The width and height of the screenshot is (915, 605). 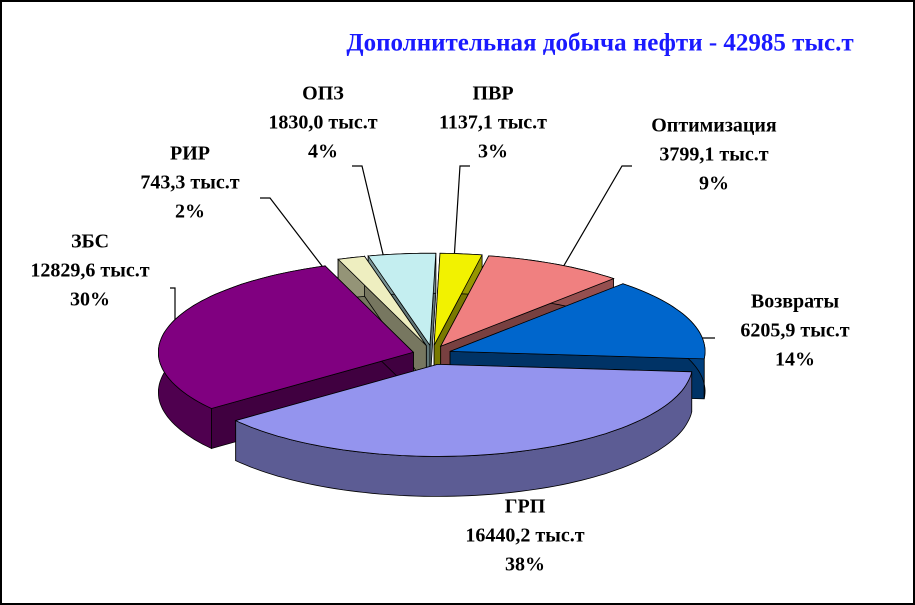 What do you see at coordinates (190, 154) in the screenshot?
I see `category-label: РИР` at bounding box center [190, 154].